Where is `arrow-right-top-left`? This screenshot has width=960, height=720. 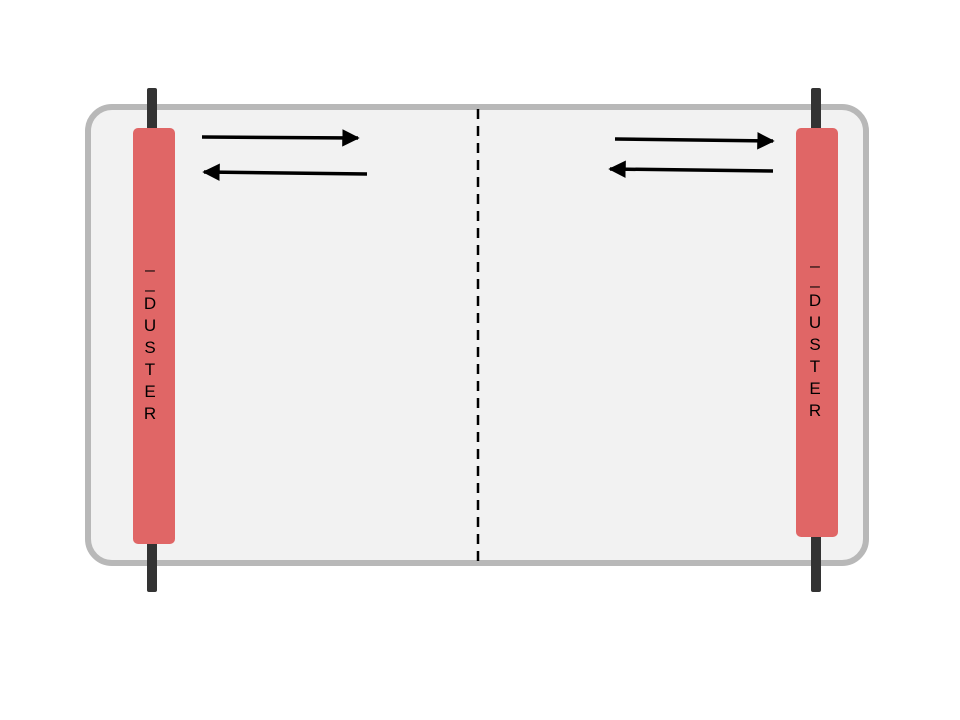 arrow-right-top-left is located at coordinates (280, 138).